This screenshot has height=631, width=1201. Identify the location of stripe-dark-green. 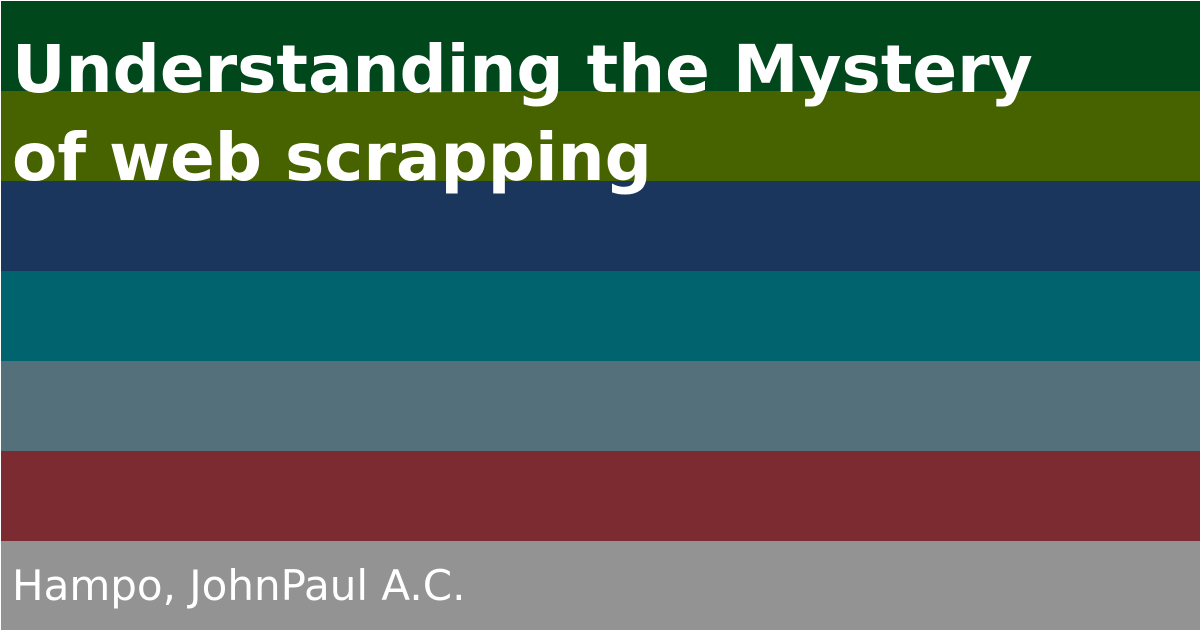
(600, 46).